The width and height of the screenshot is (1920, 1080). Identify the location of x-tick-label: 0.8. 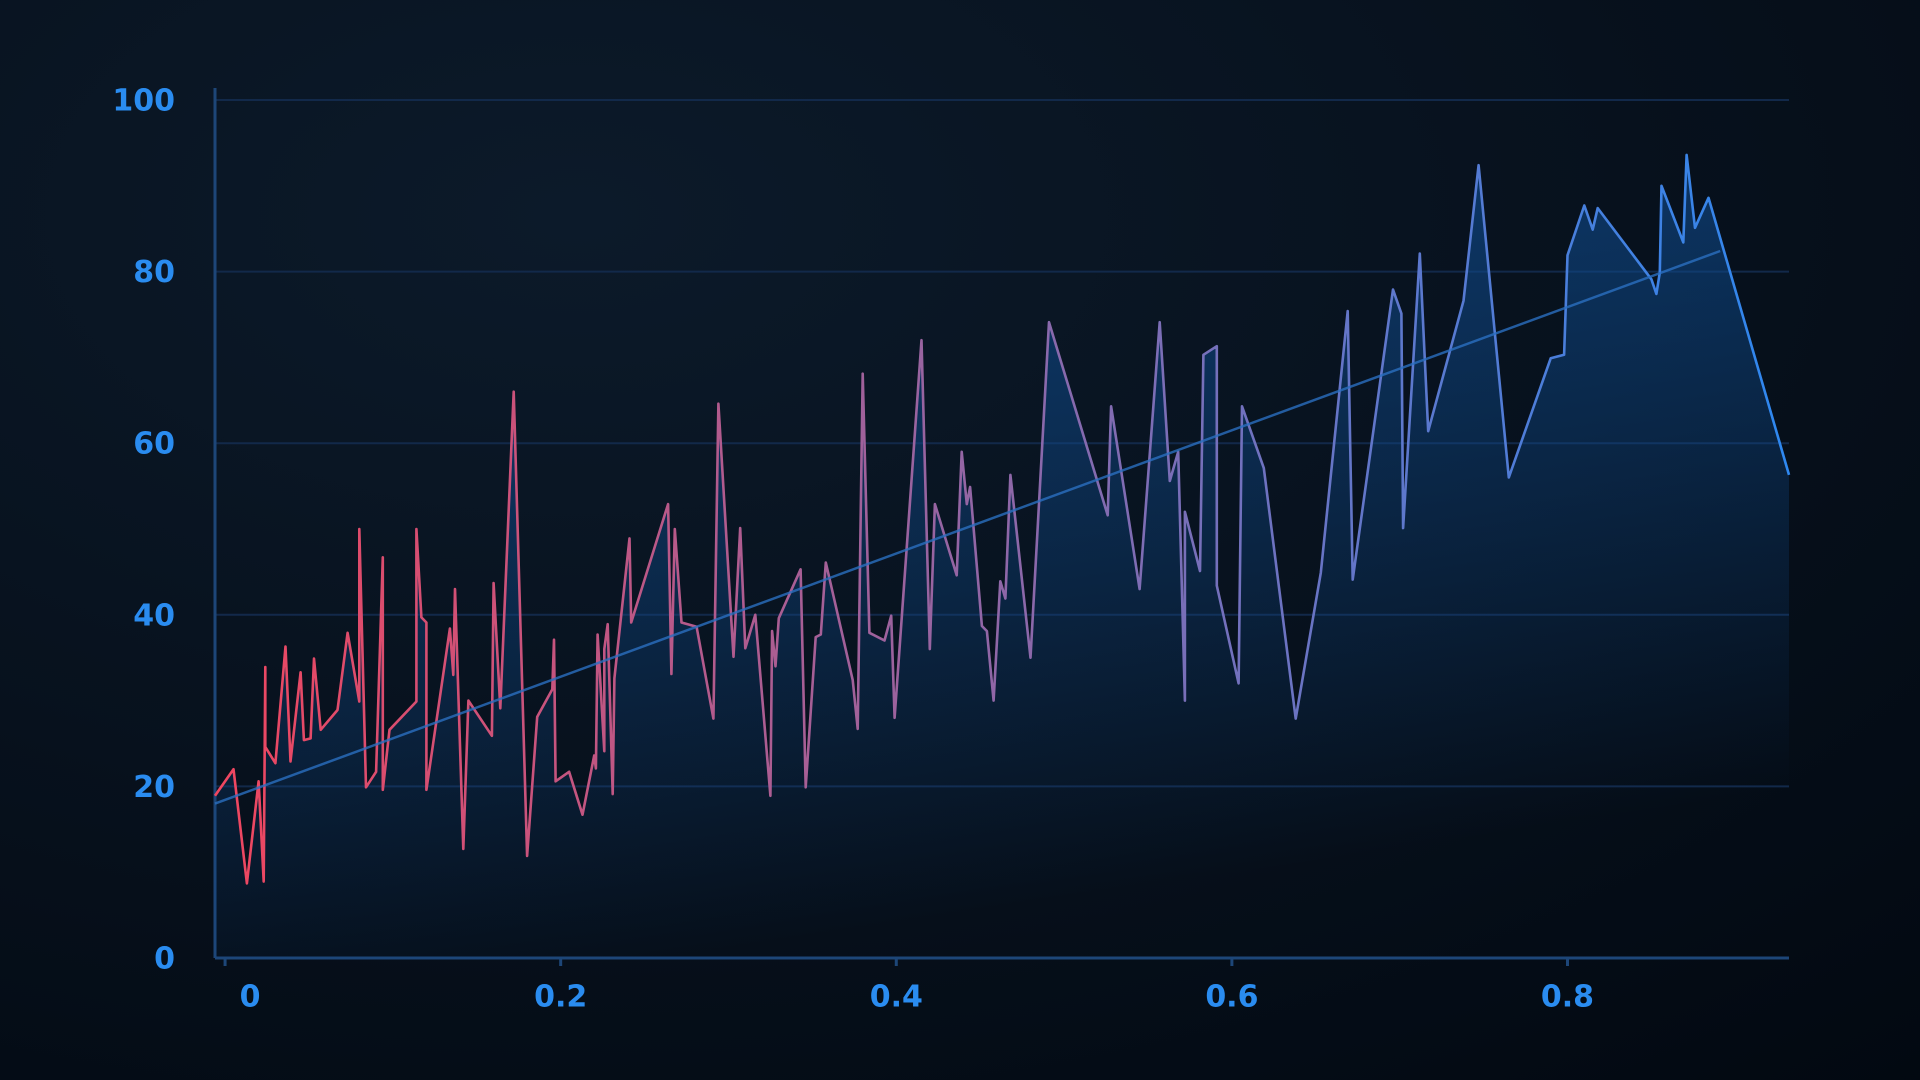
(1567, 997).